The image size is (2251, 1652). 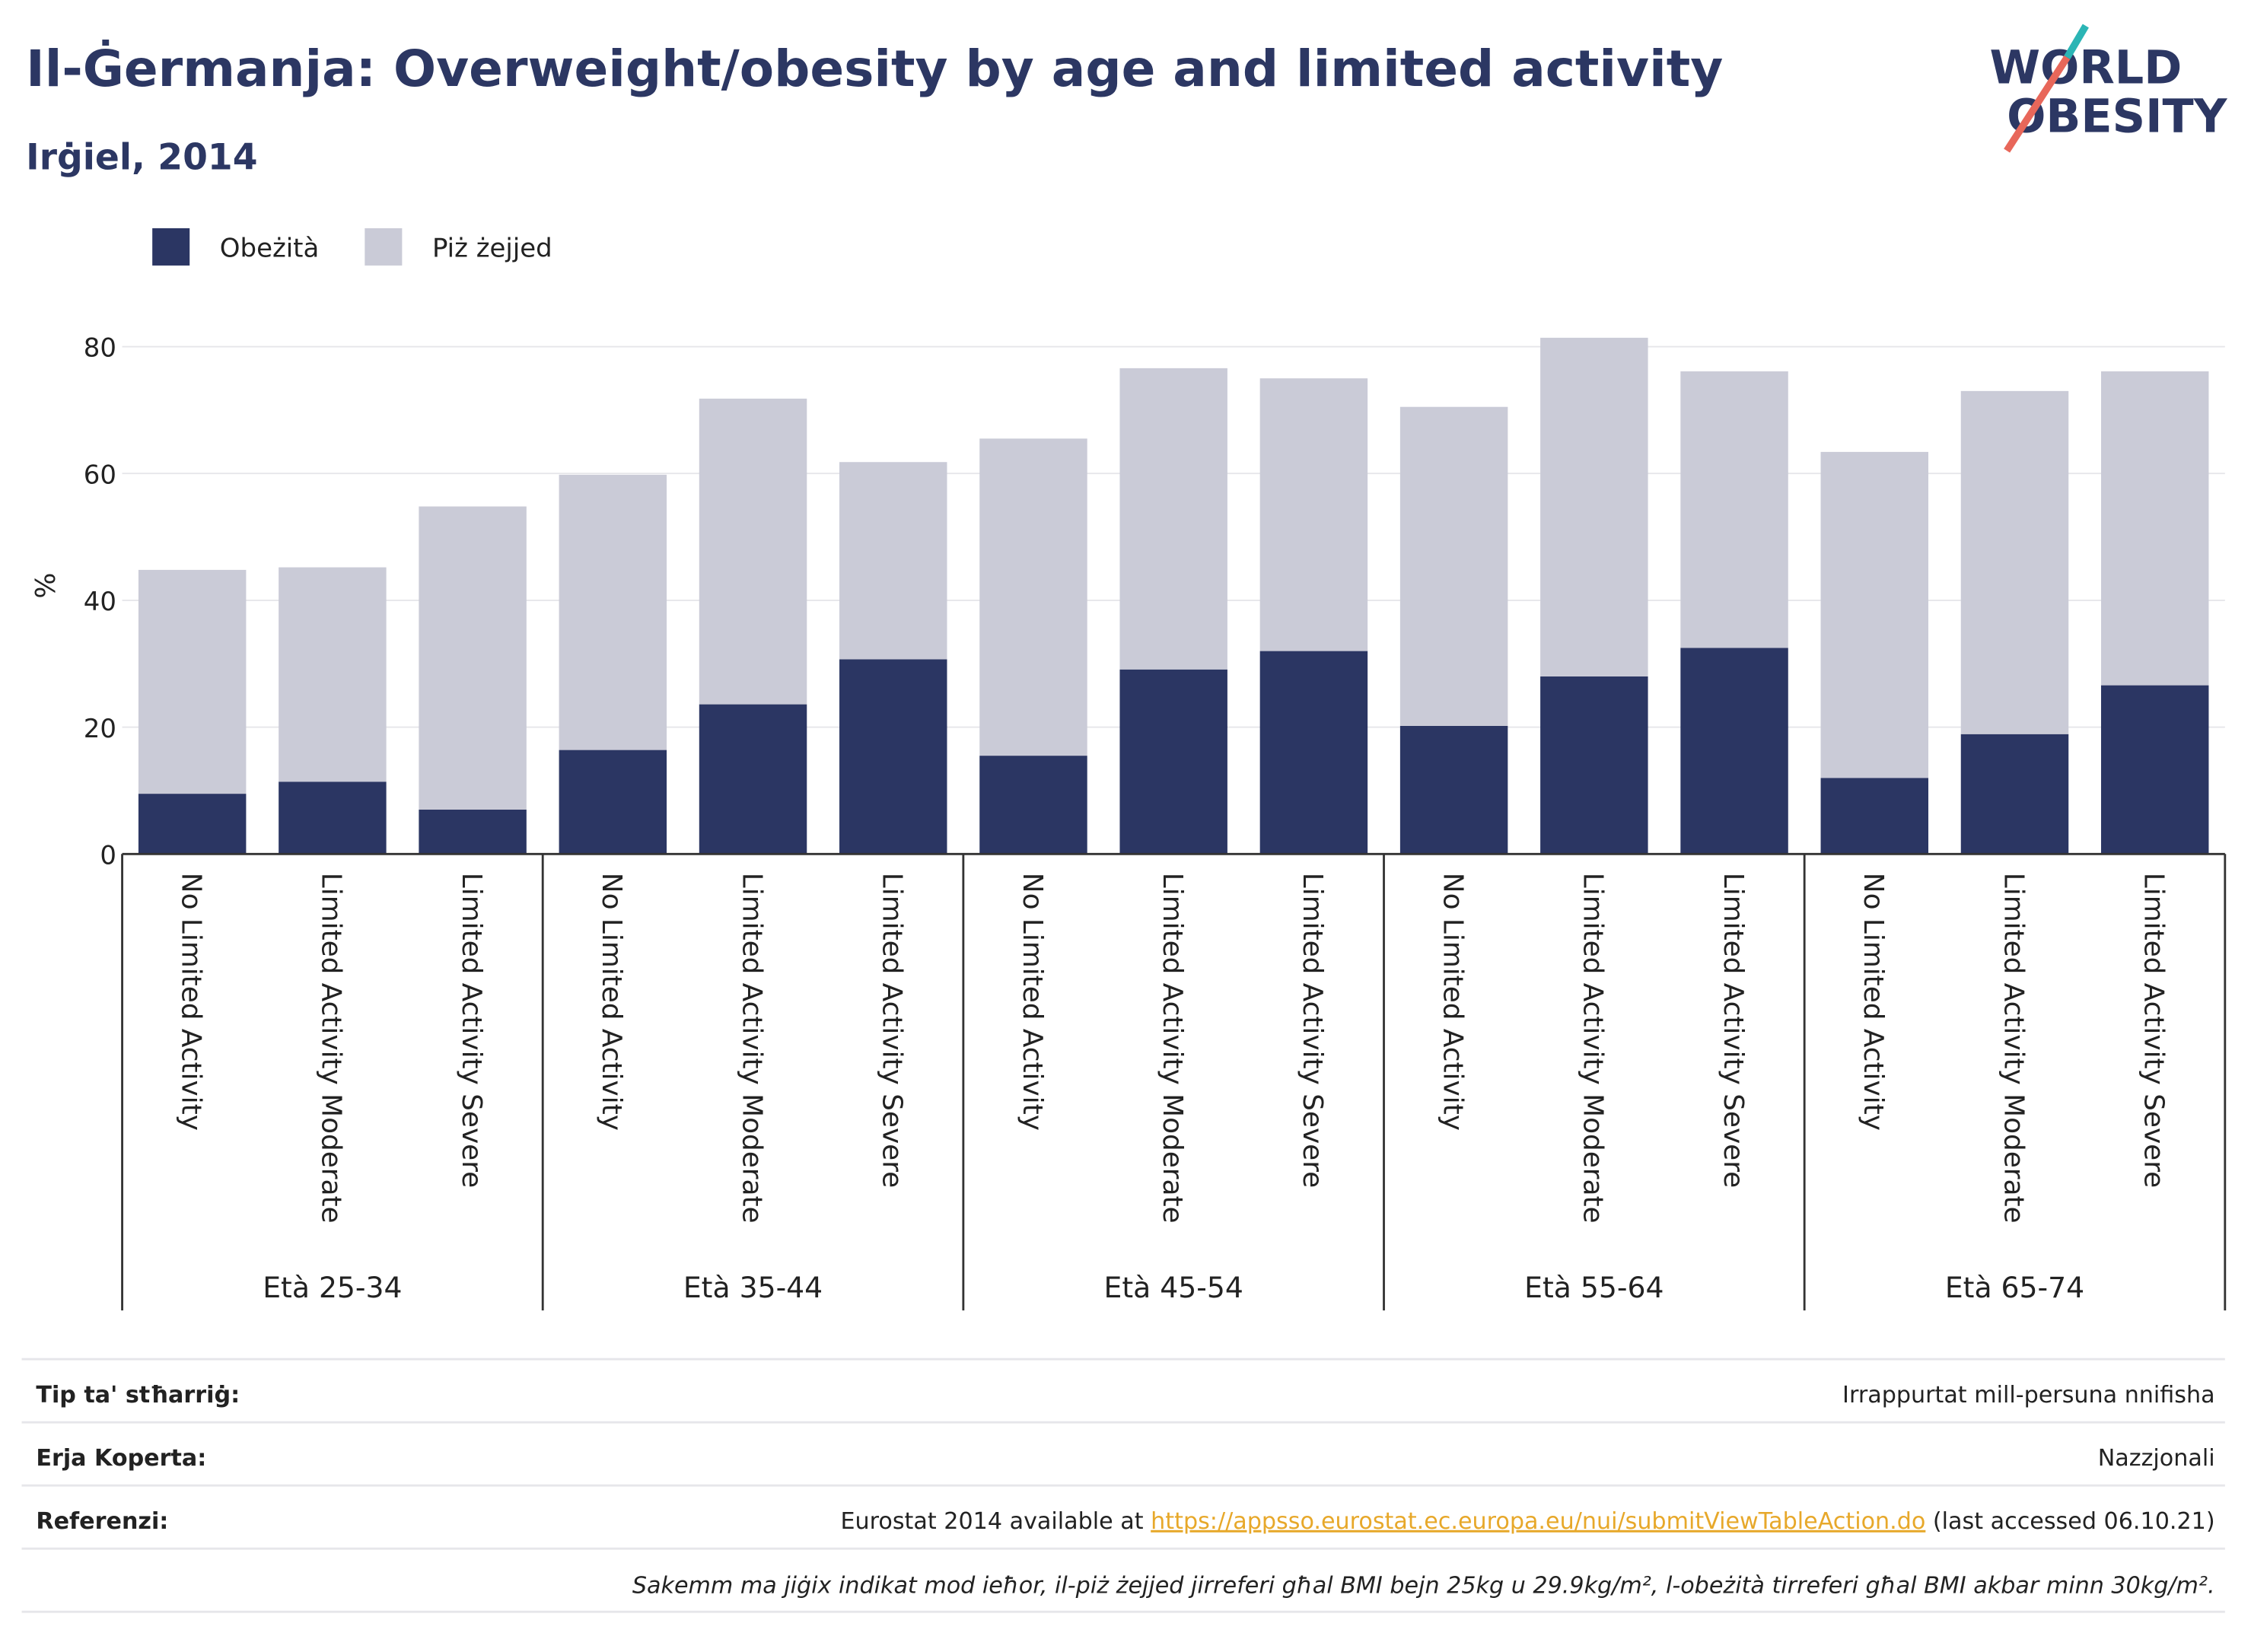 What do you see at coordinates (141, 158) in the screenshot?
I see `chart-subtitle: Irġiel, 2014` at bounding box center [141, 158].